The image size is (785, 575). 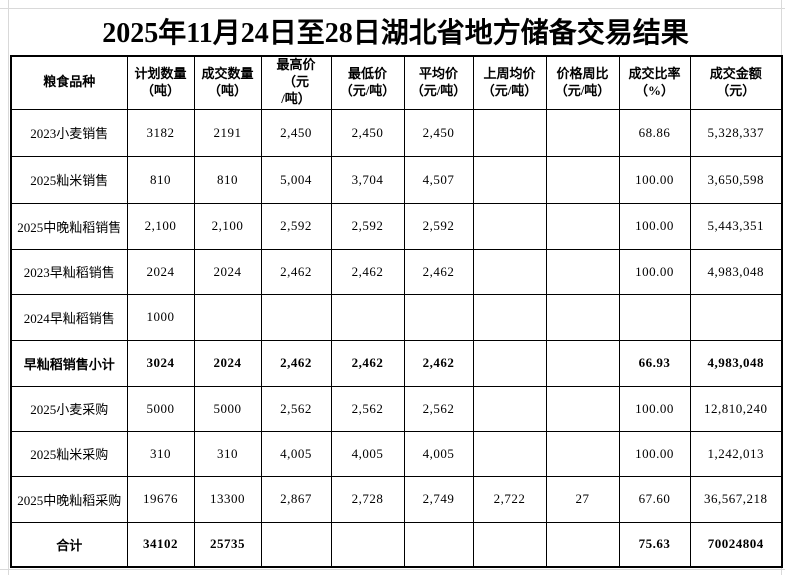 What do you see at coordinates (736, 226) in the screenshot?
I see `table-cell: 5,443,351` at bounding box center [736, 226].